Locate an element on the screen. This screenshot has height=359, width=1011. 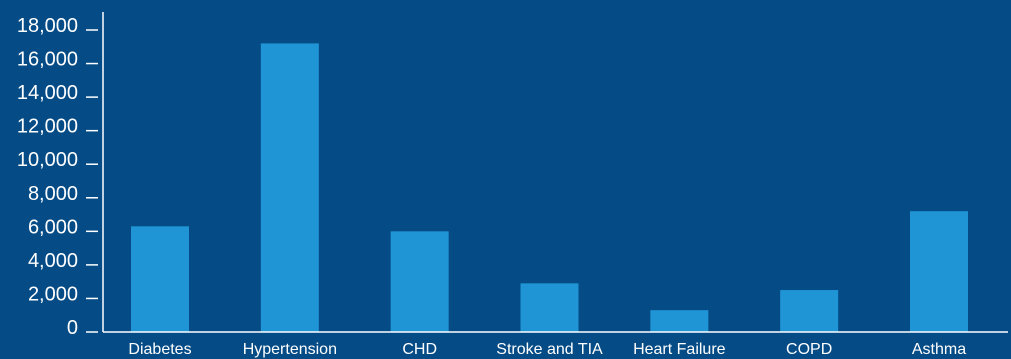
y-tick-label: 4,000 is located at coordinates (53, 261).